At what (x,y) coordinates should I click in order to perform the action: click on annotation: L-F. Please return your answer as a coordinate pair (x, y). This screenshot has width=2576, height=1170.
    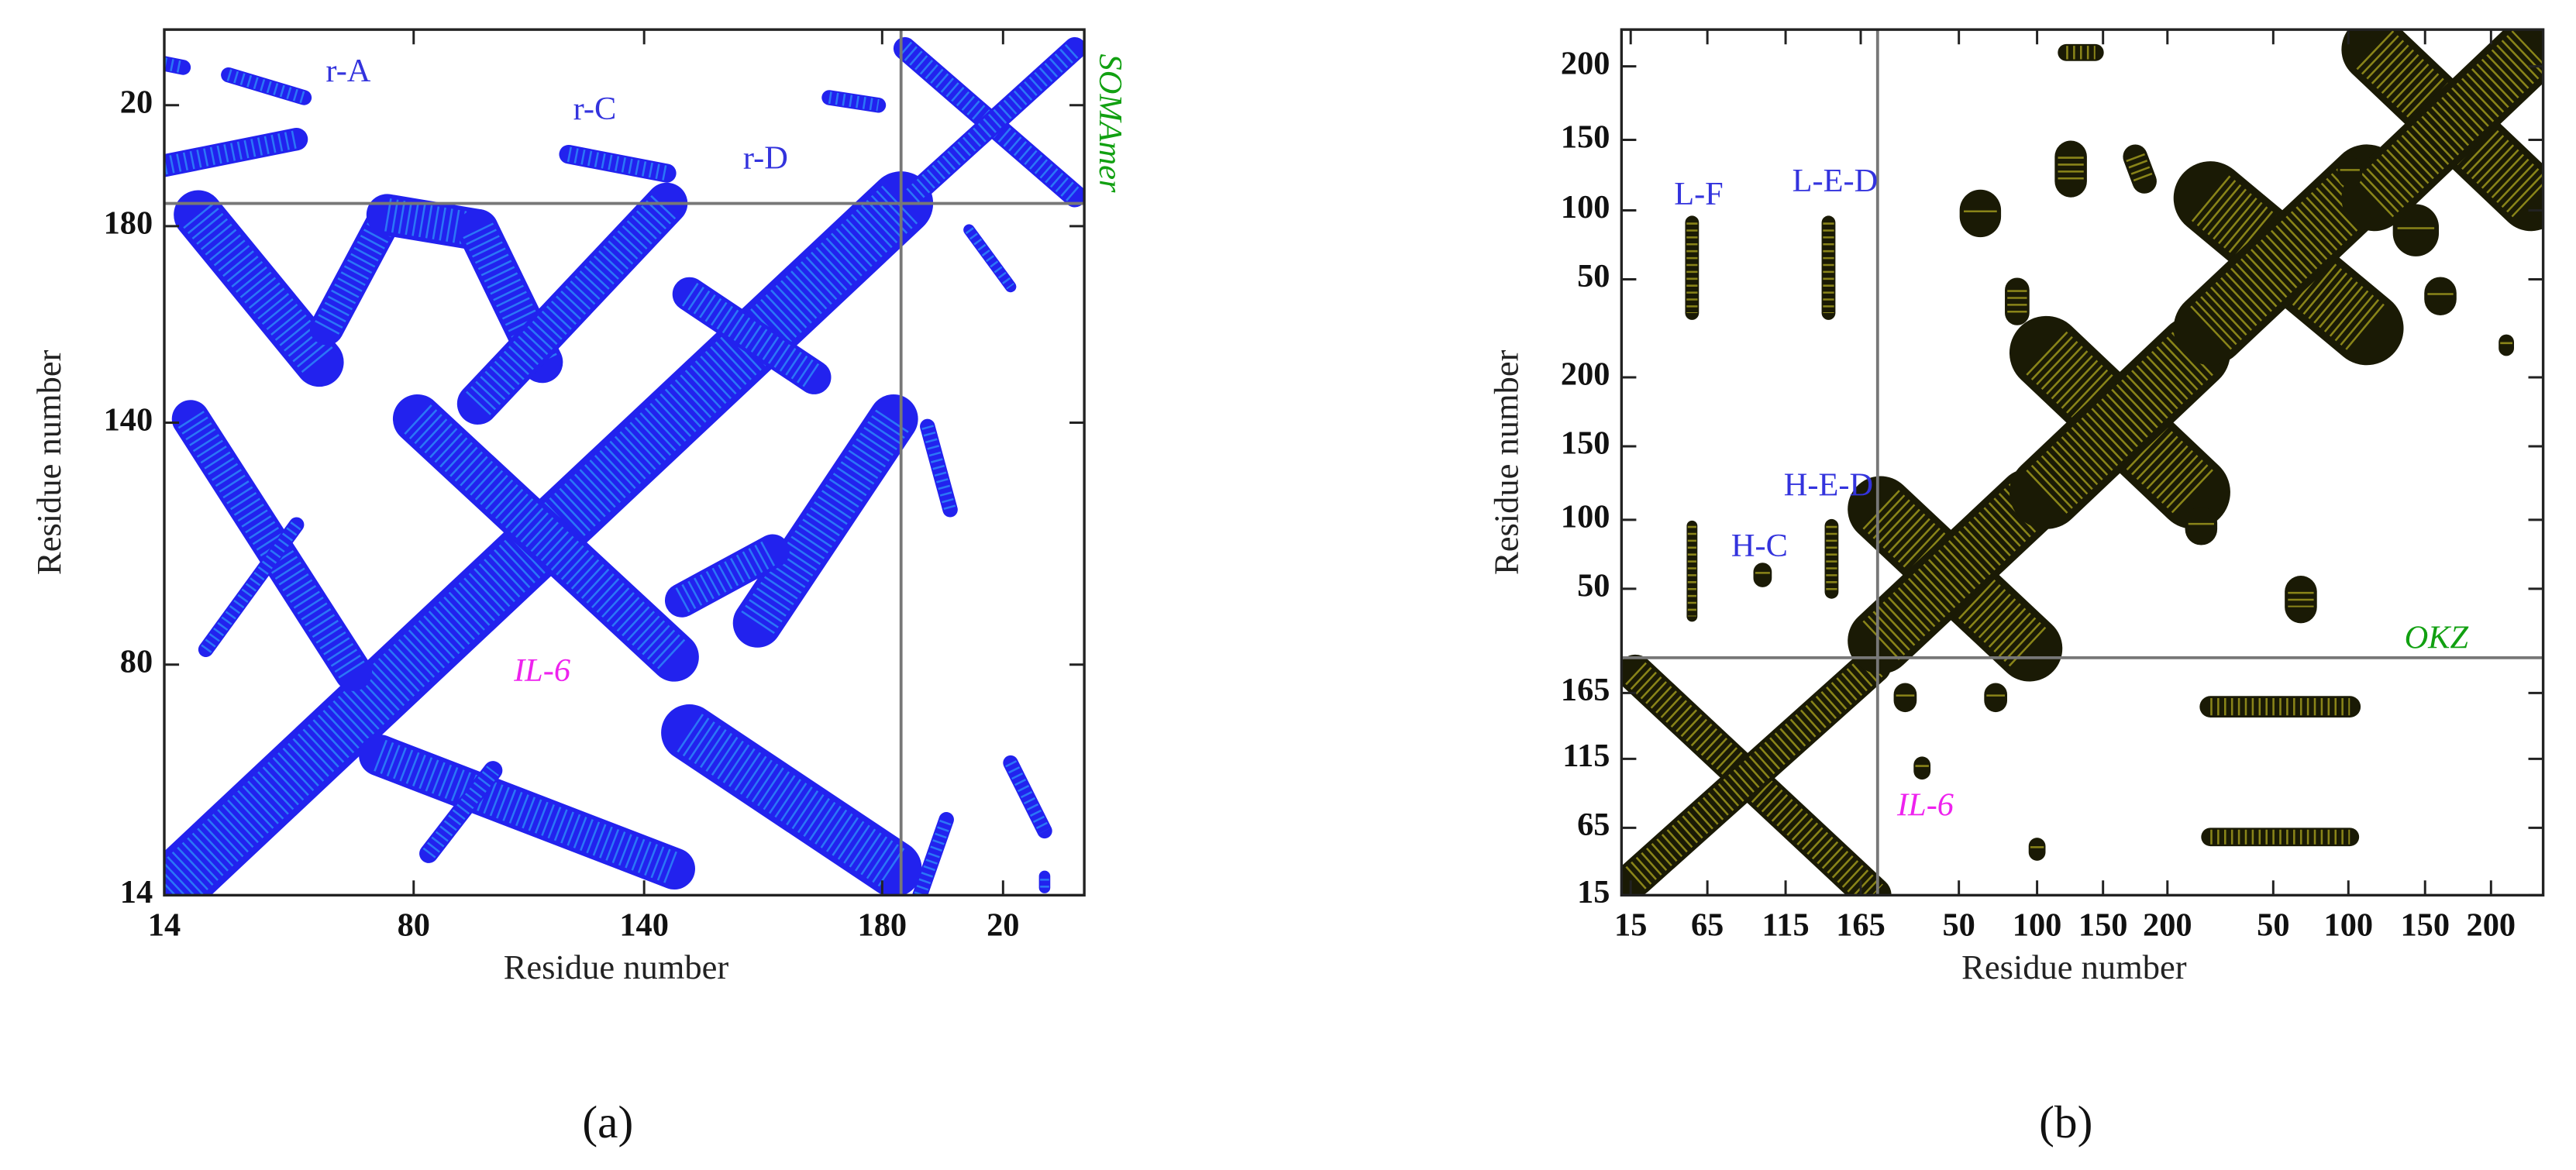
    Looking at the image, I should click on (1699, 194).